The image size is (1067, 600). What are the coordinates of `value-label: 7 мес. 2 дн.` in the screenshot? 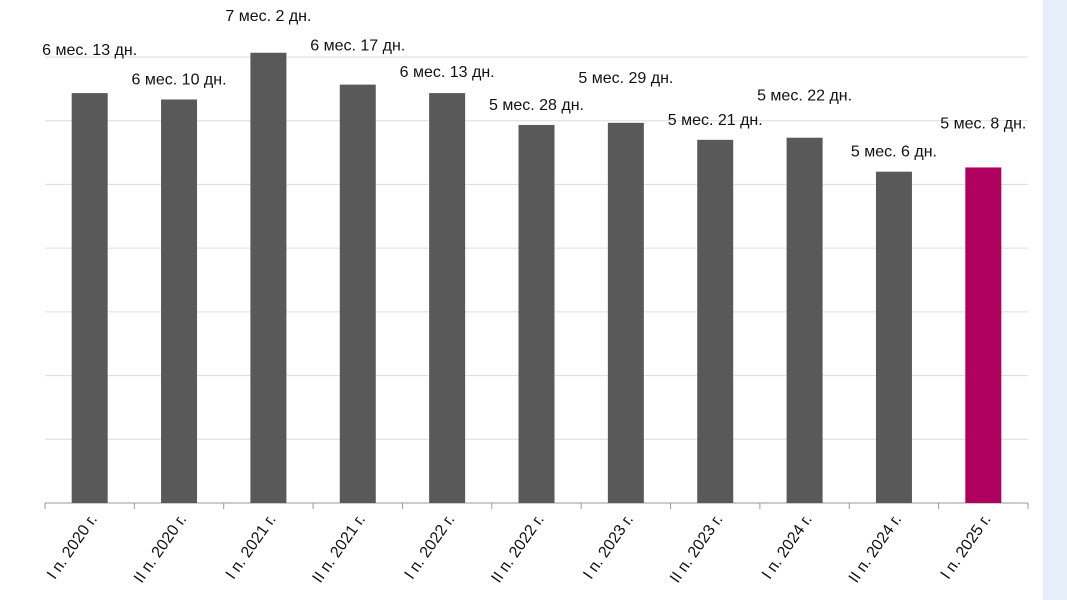 It's located at (268, 16).